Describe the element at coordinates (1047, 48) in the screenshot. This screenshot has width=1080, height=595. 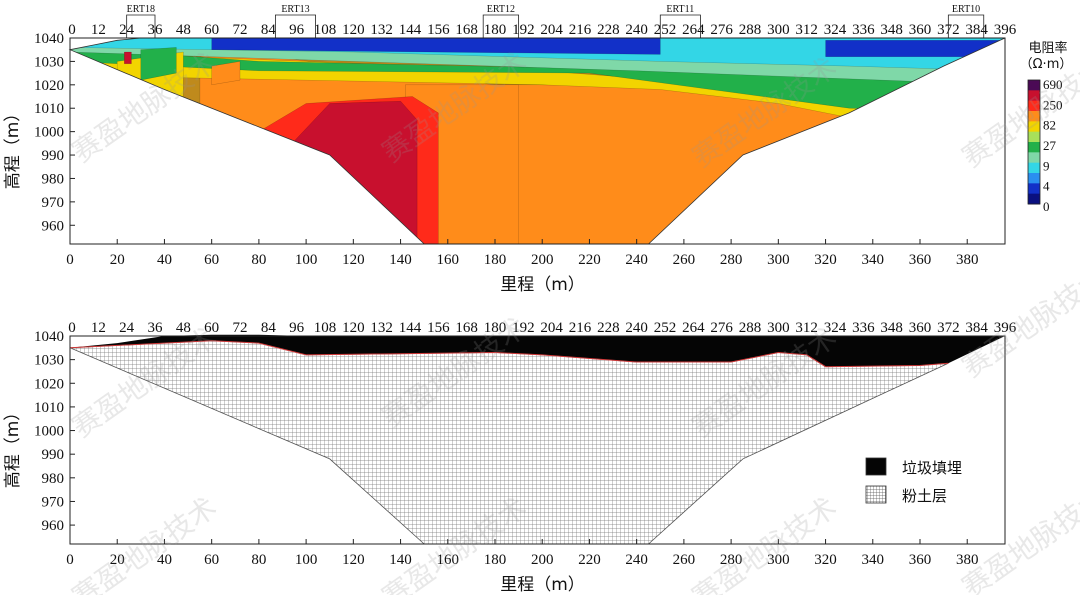
I see `colorbar-title: 电阻率` at that location.